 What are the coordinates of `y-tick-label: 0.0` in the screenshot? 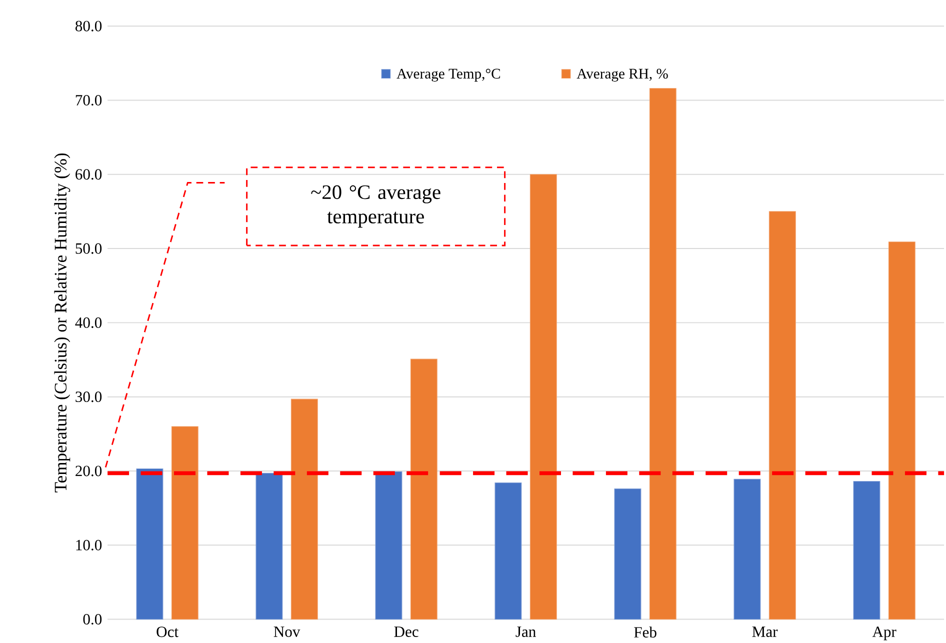 It's located at (92, 619).